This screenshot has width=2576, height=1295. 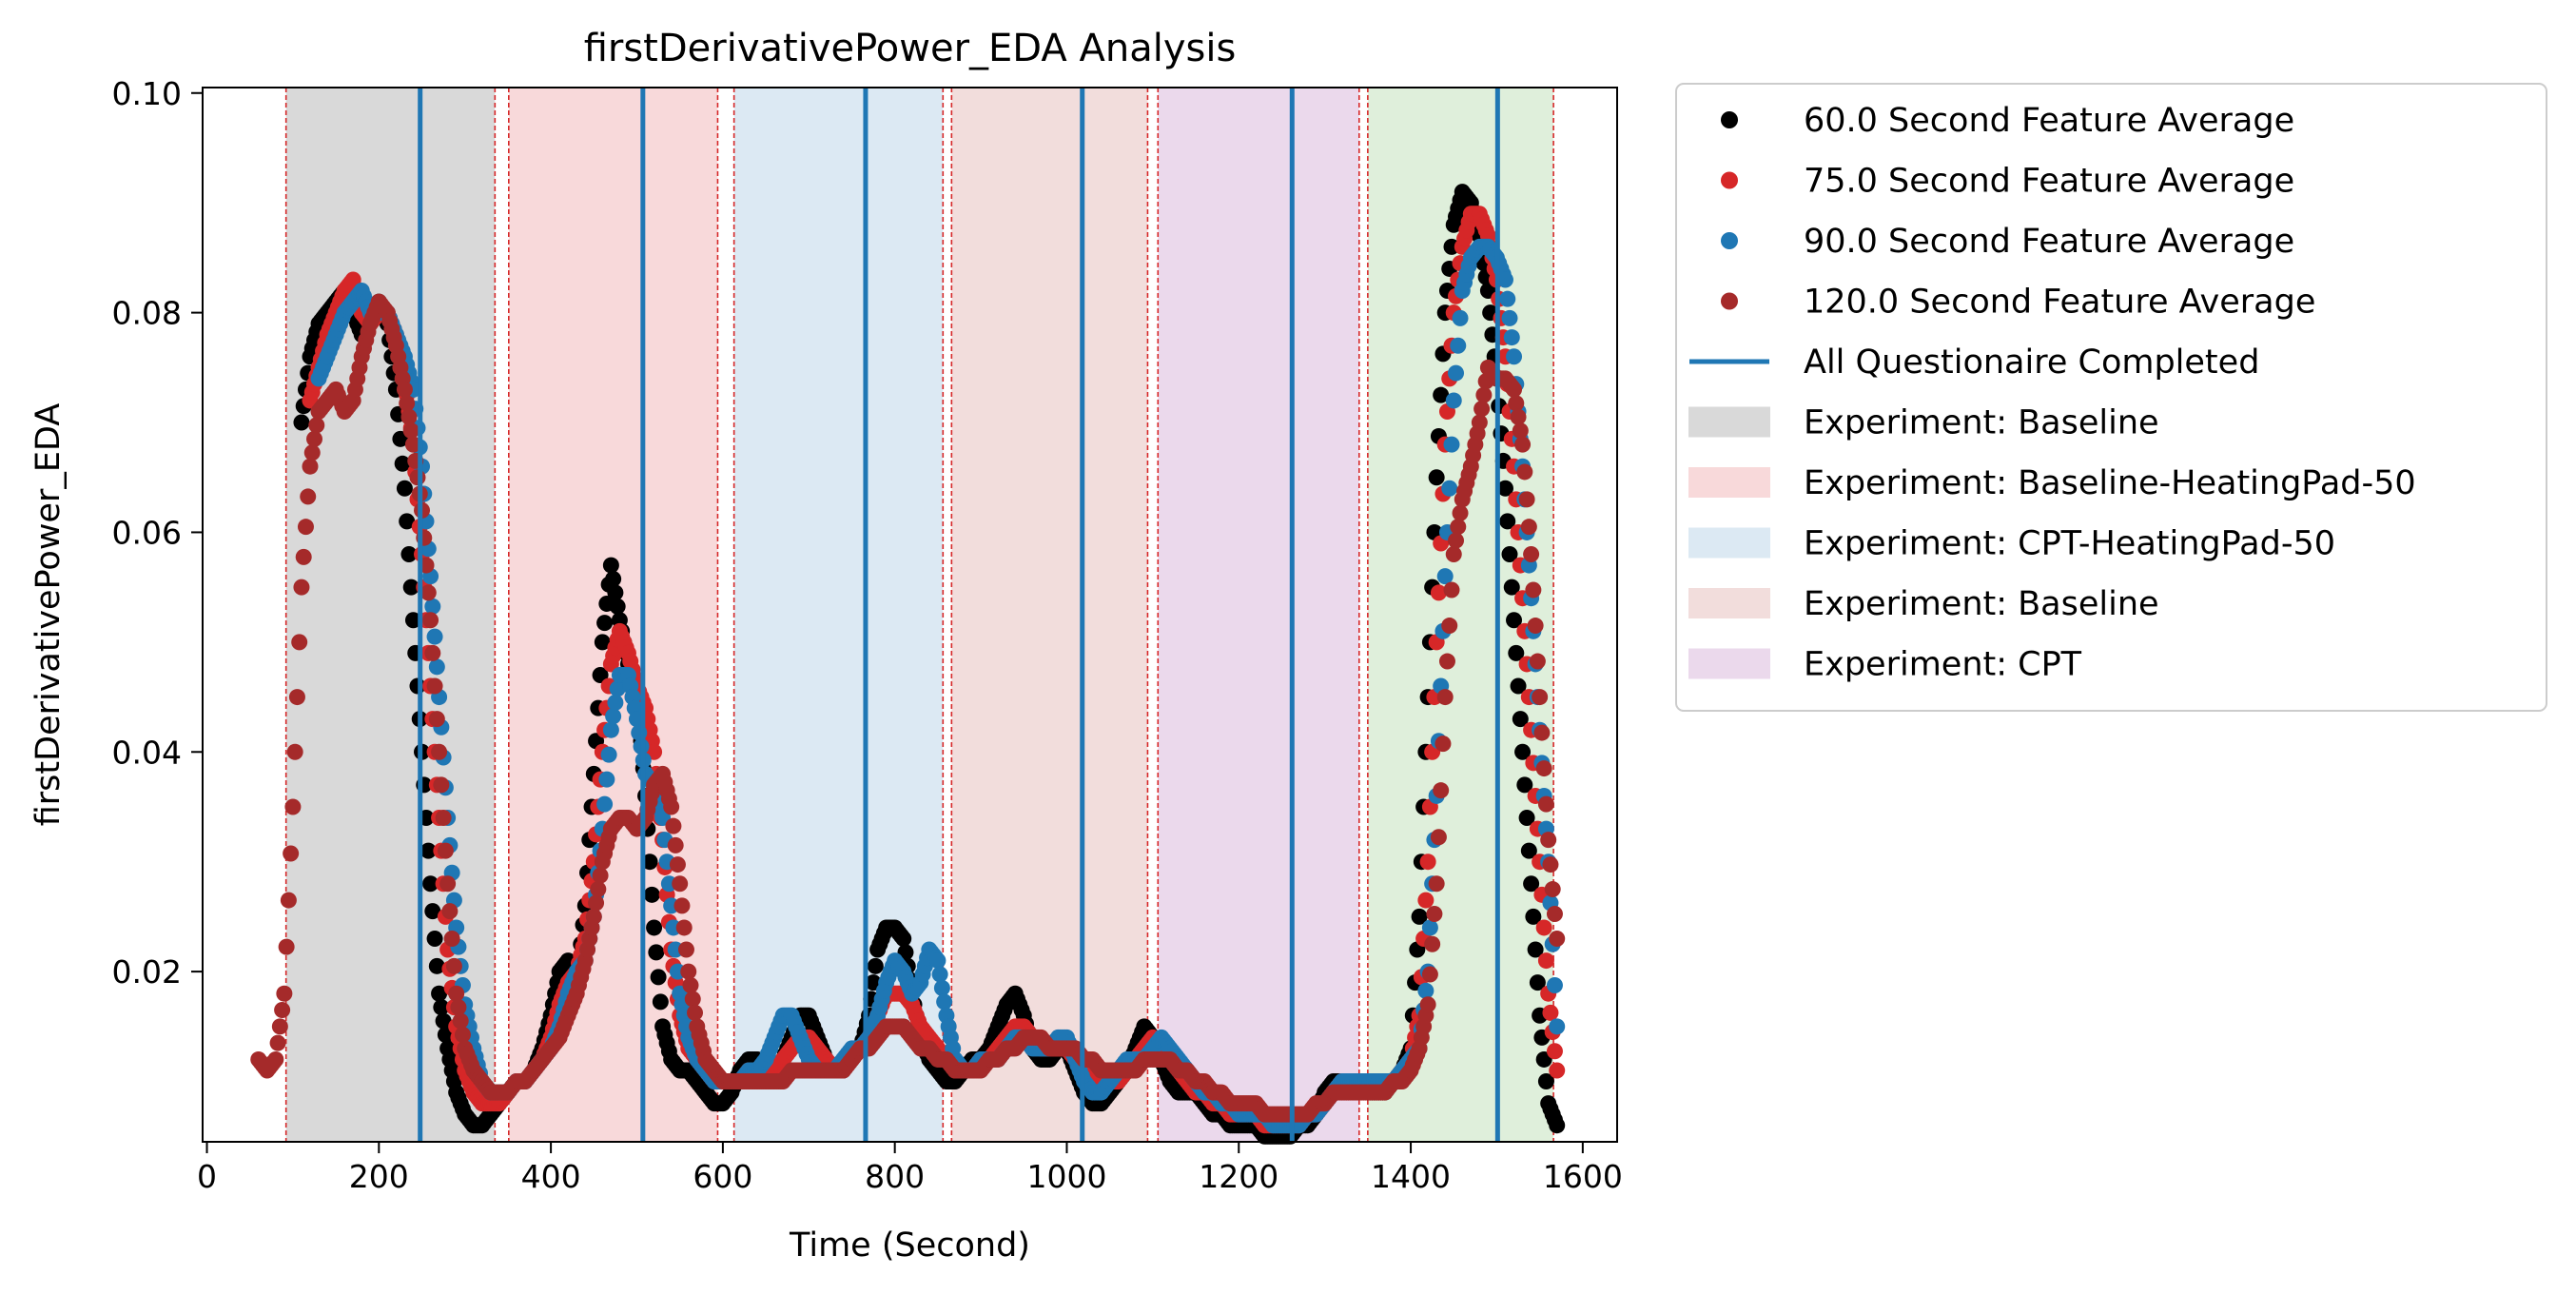 I want to click on legend-entry: Experiment: CPT-HeatingPad-50, so click(x=2012, y=544).